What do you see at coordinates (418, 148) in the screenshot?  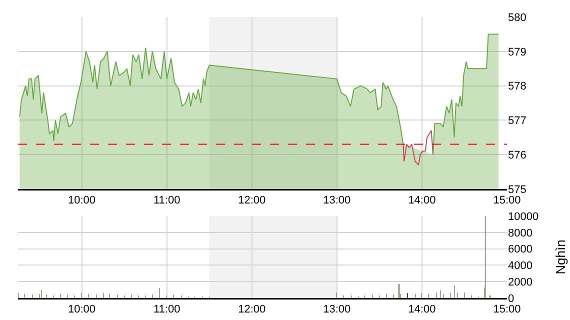 I see `line-series` at bounding box center [418, 148].